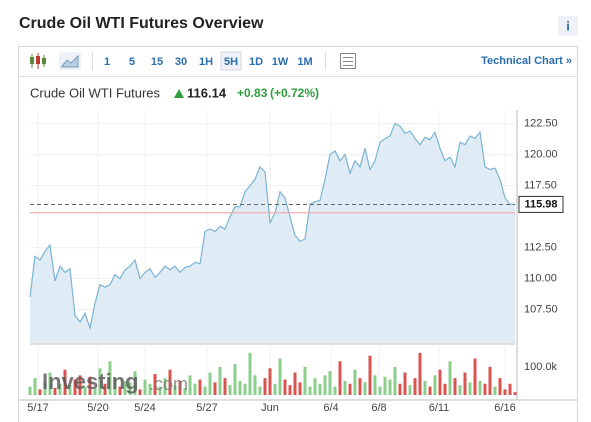 Image resolution: width=591 pixels, height=422 pixels. What do you see at coordinates (97, 408) in the screenshot?
I see `x-tick-label: 5/20` at bounding box center [97, 408].